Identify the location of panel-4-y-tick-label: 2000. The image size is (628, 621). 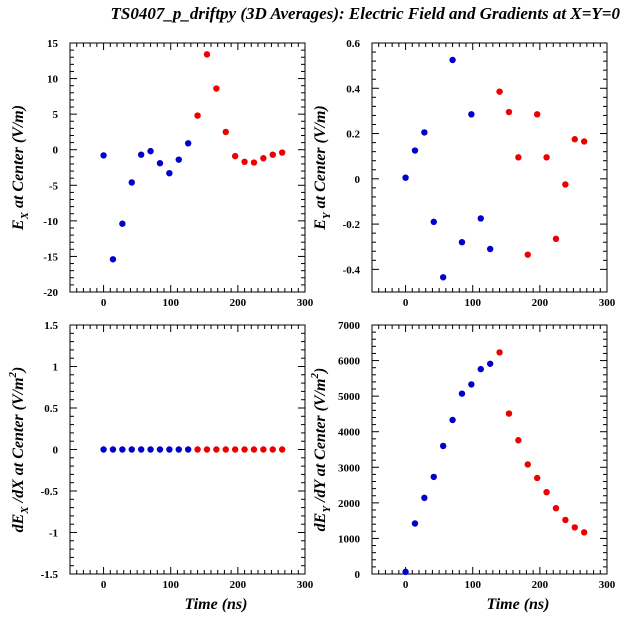
(349, 504).